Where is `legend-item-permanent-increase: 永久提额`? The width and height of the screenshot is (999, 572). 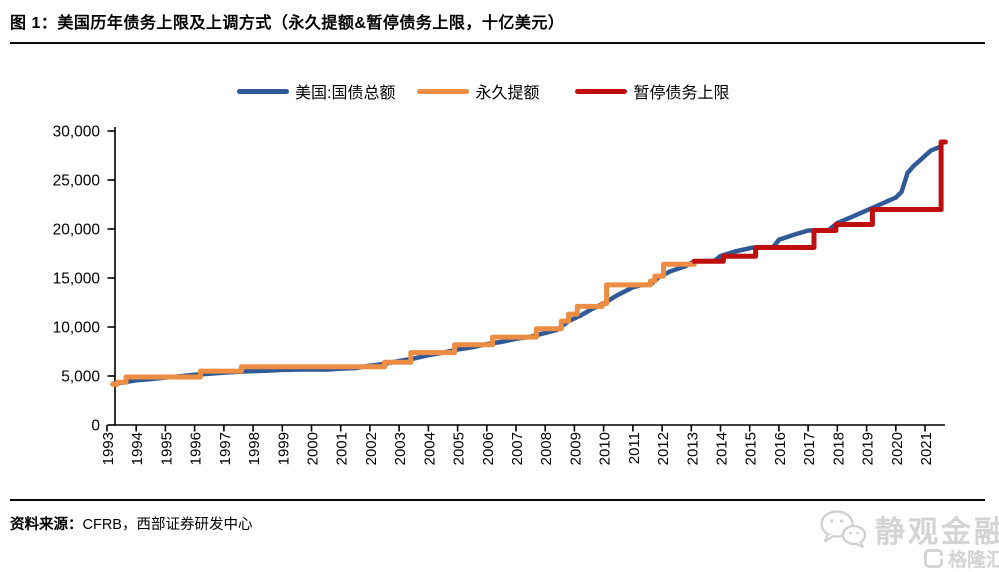
legend-item-permanent-increase: 永久提额 is located at coordinates (478, 91).